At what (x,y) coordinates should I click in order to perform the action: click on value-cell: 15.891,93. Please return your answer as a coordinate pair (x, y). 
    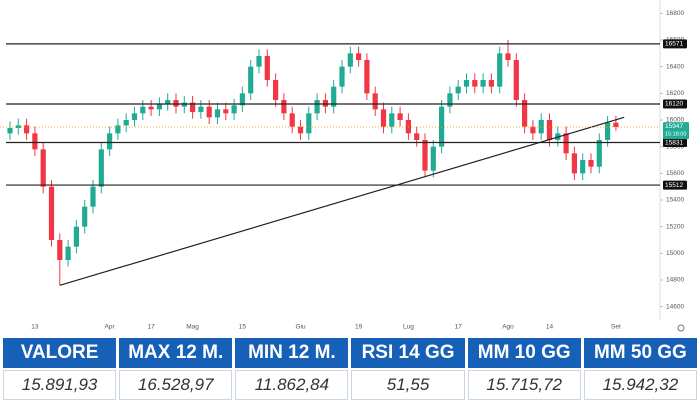
    Looking at the image, I should click on (60, 385).